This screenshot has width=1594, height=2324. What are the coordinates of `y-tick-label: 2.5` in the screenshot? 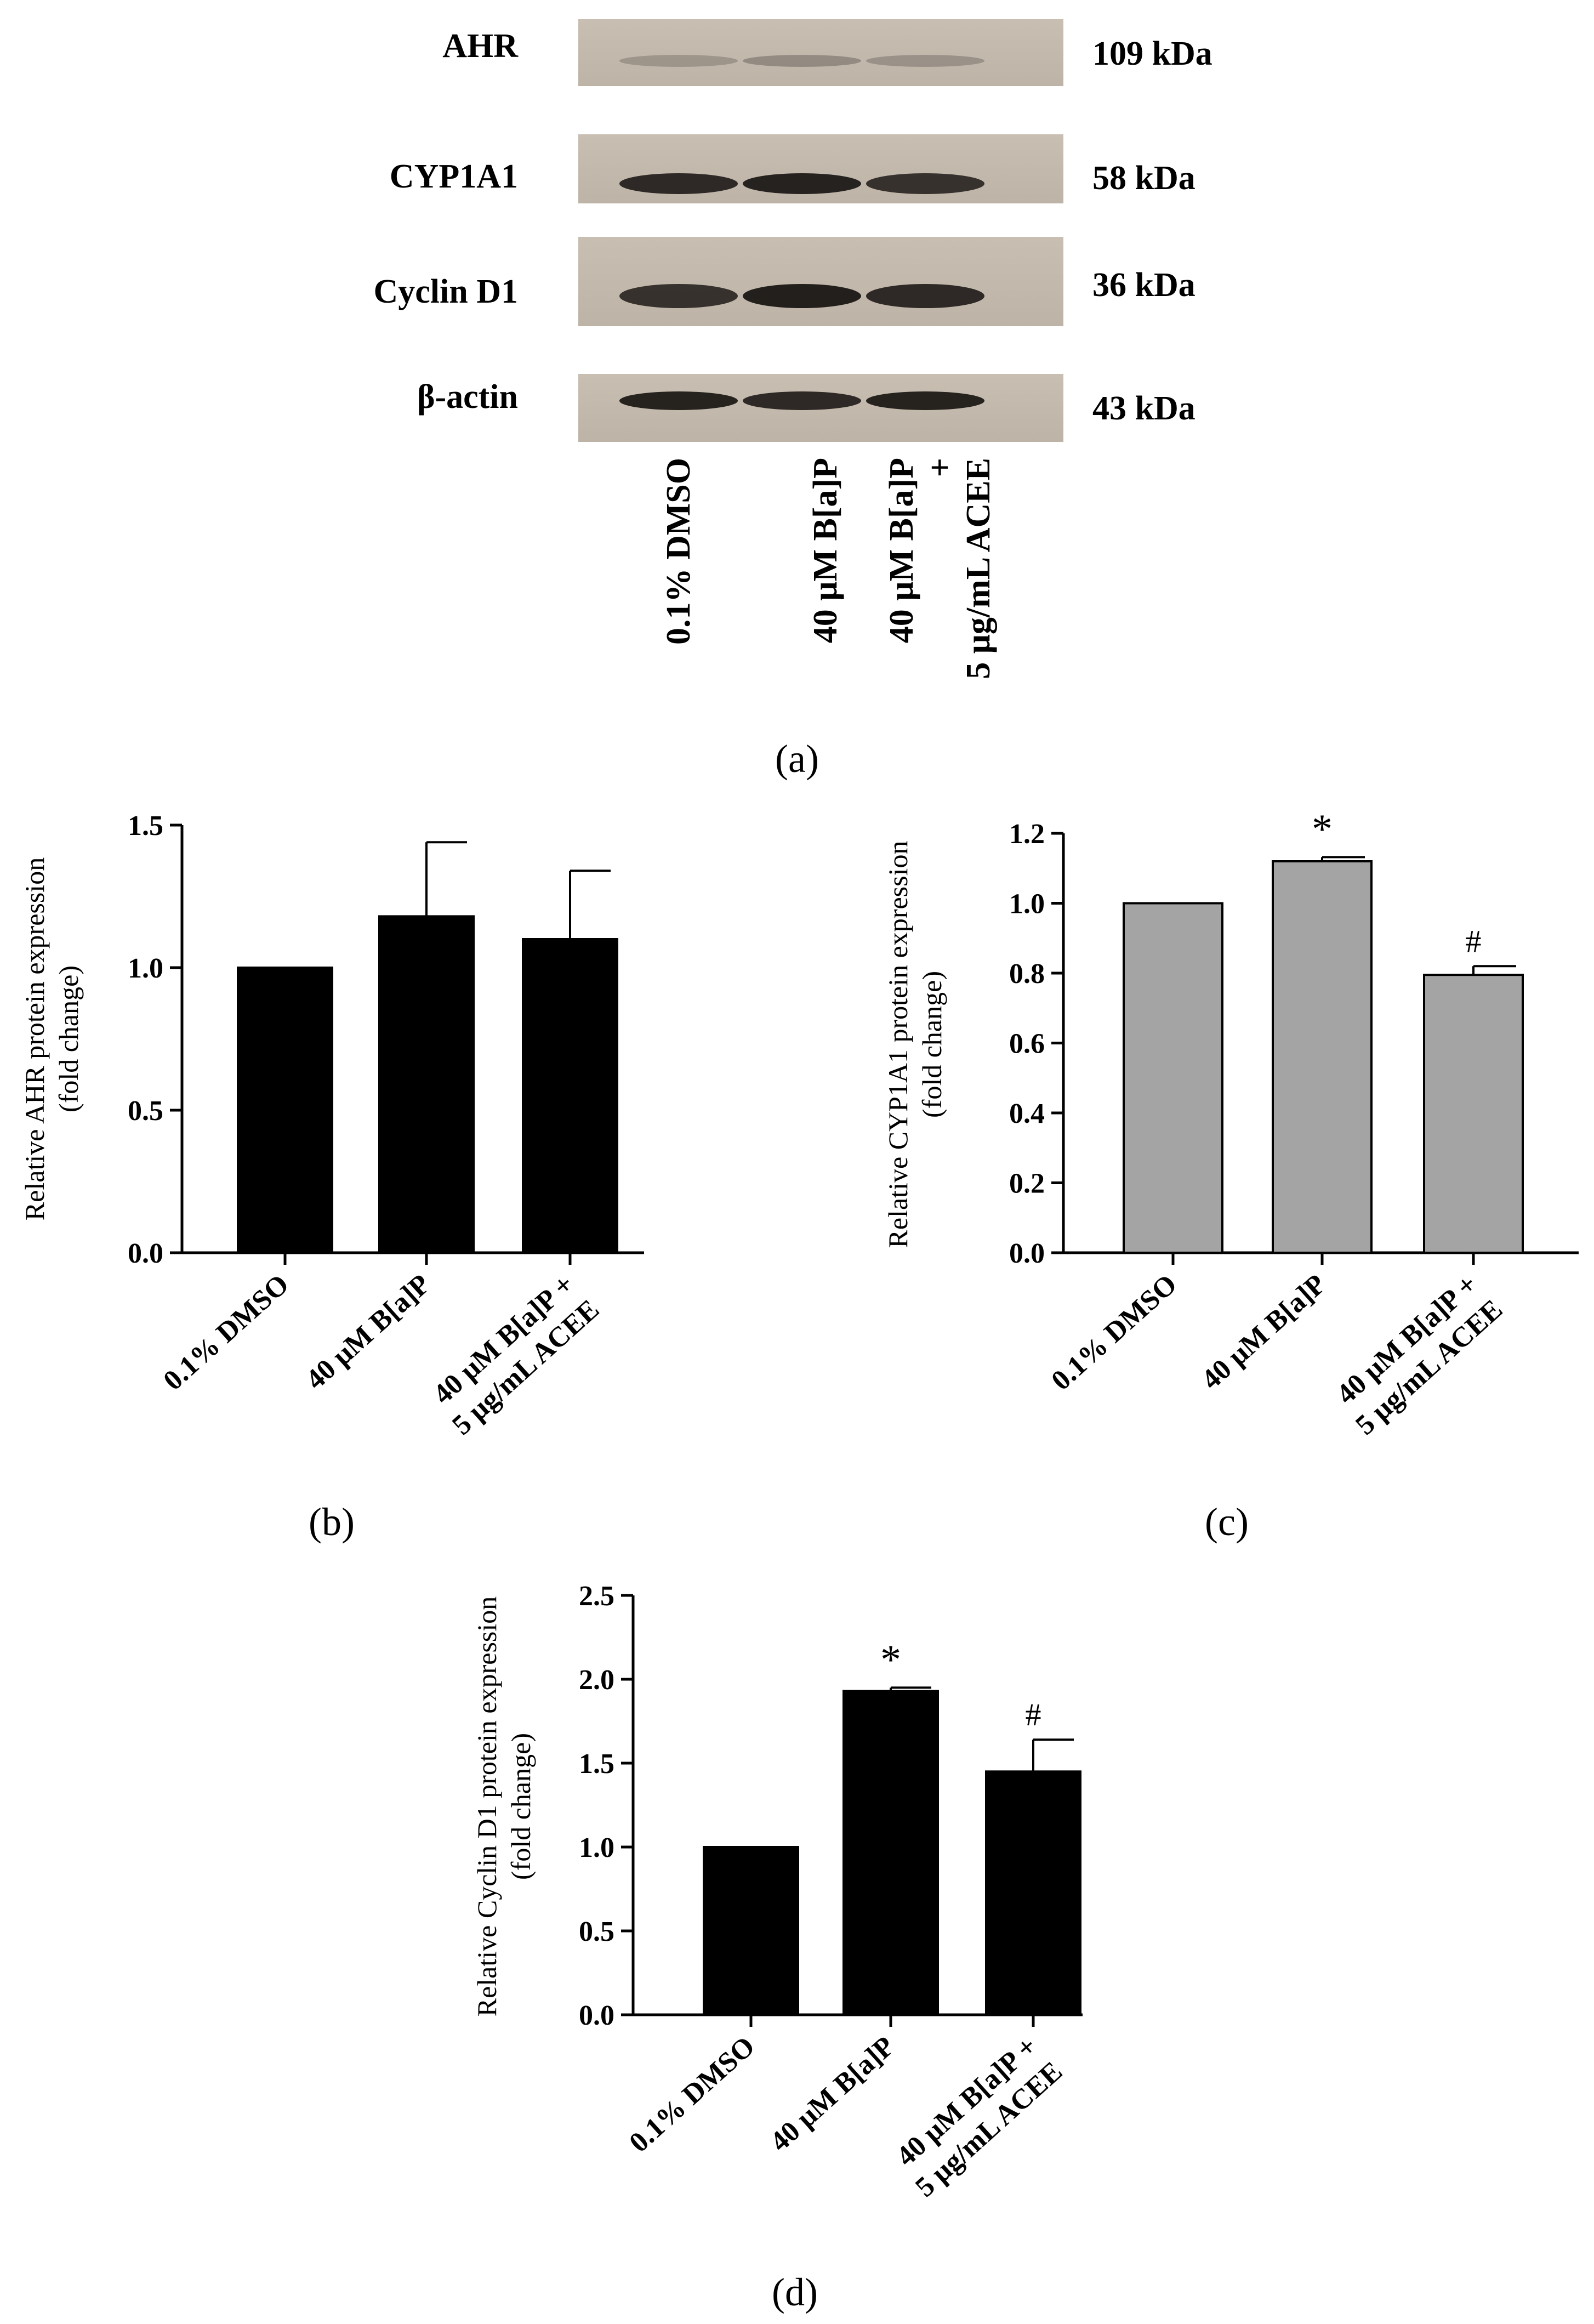 It's located at (596, 1596).